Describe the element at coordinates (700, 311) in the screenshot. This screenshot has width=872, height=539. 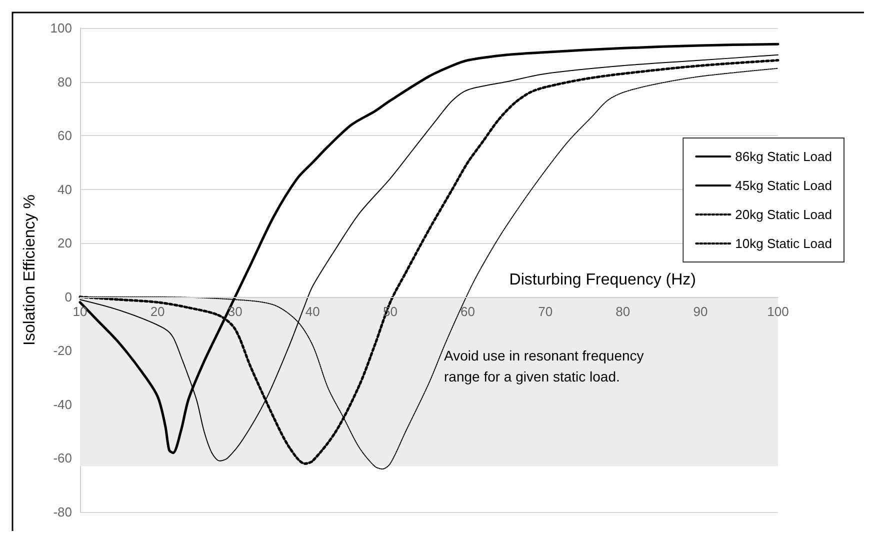
I see `x-tick-label: 90` at that location.